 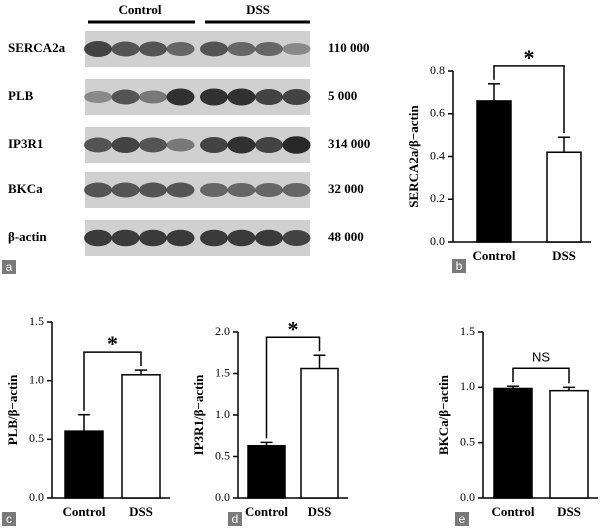 I want to click on y-tick-label: 0.2, so click(x=437, y=198).